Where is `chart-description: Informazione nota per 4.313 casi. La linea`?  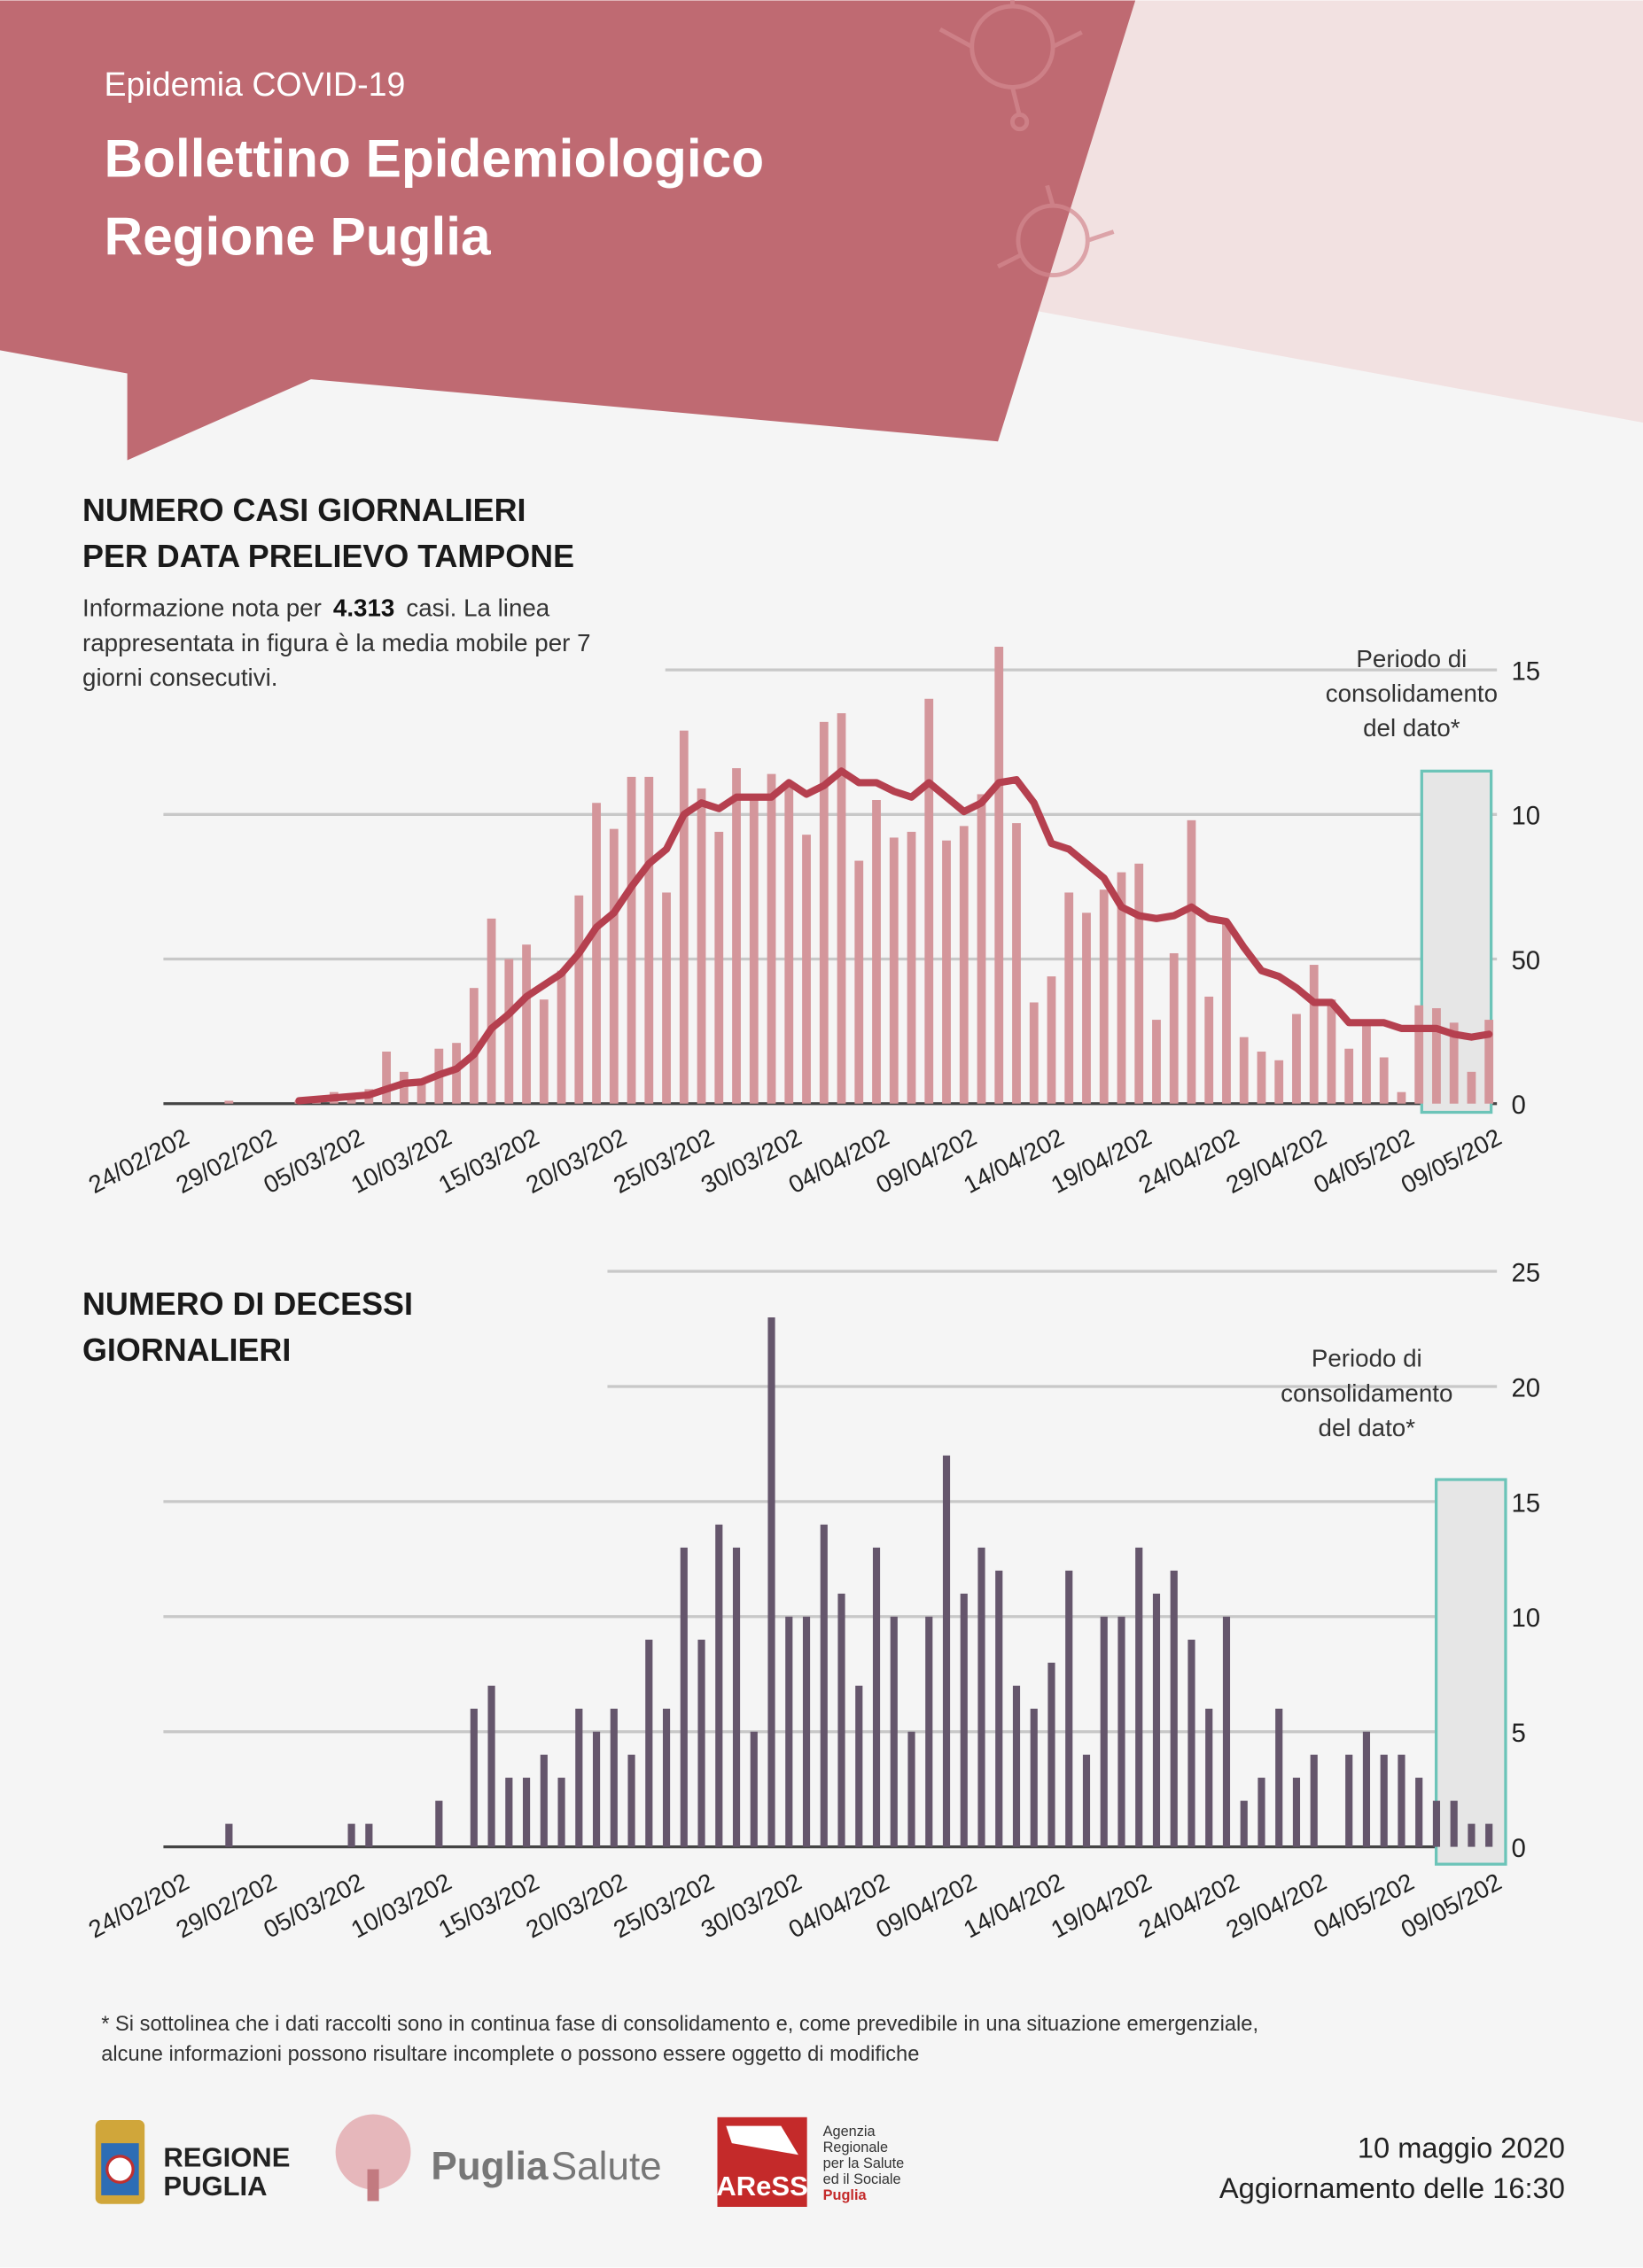 chart-description: Informazione nota per 4.313 casi. La linea is located at coordinates (316, 608).